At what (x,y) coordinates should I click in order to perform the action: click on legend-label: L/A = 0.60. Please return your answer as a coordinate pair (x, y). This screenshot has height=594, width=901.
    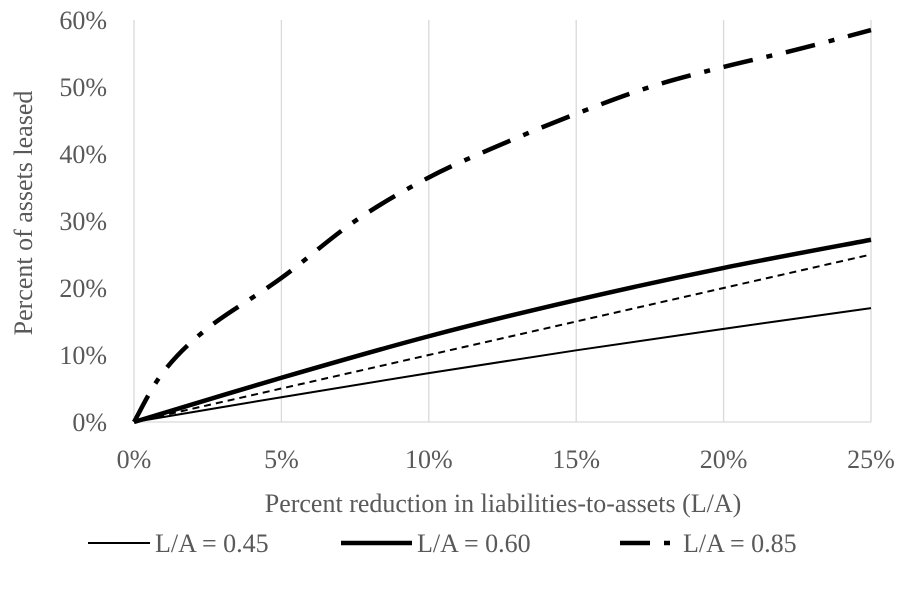
    Looking at the image, I should click on (474, 543).